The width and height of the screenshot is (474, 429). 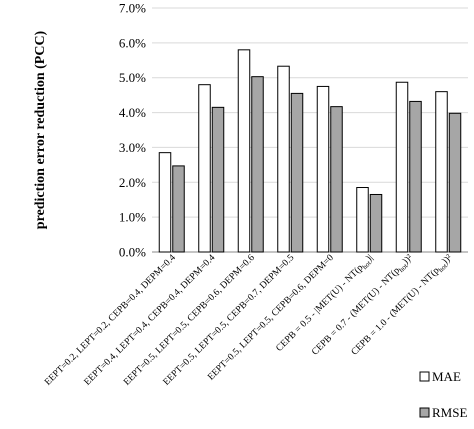 I want to click on y-tick-labels: 0.0% 1.0% 2.0% 3.0% 4.0% 5.0% 6.0% 7.0%, so click(x=132, y=130).